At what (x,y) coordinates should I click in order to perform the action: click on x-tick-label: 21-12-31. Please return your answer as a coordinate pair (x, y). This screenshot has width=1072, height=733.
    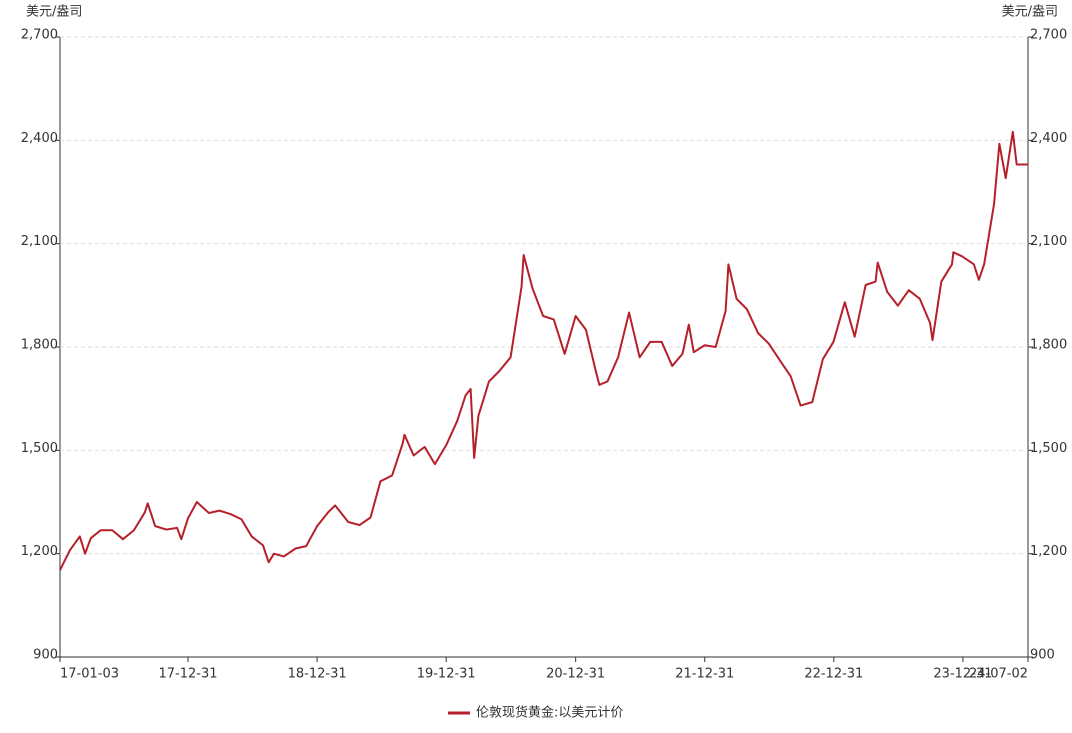
    Looking at the image, I should click on (704, 674).